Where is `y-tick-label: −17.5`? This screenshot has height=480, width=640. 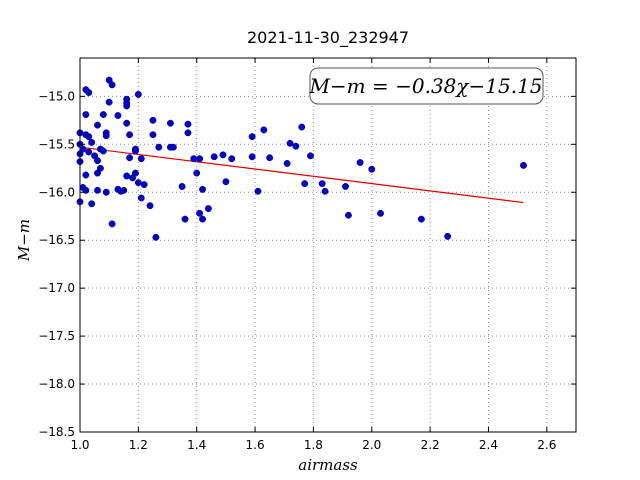 y-tick-label: −17.5 is located at coordinates (56, 336).